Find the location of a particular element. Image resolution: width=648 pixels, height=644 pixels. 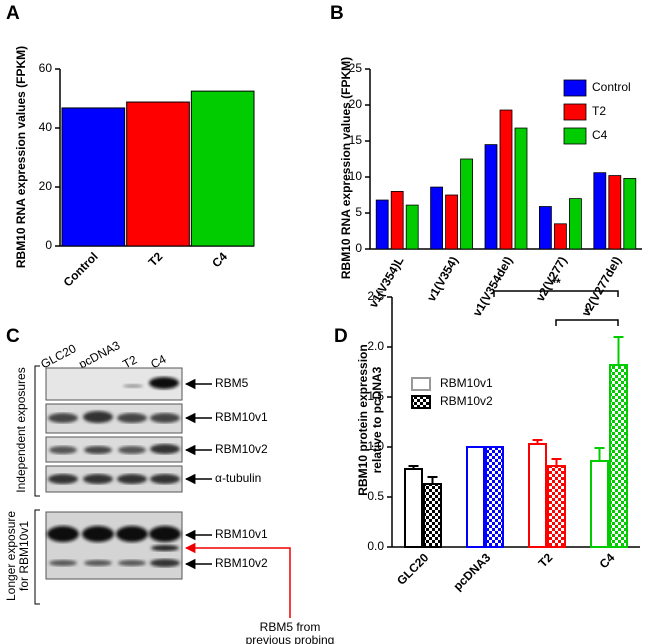

x-tick-label: GLC20 is located at coordinates (412, 568).